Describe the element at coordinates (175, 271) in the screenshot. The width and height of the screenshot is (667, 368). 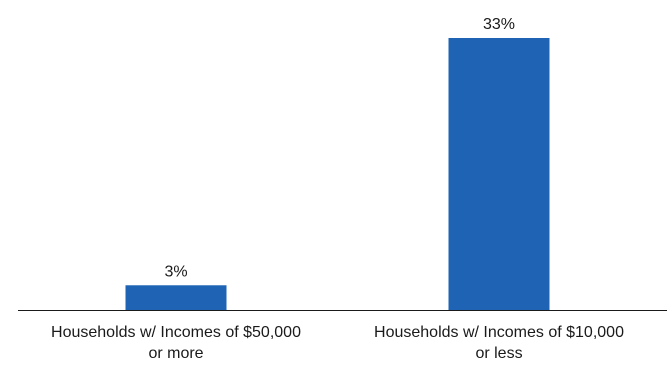
I see `data-label-1: 3%` at that location.